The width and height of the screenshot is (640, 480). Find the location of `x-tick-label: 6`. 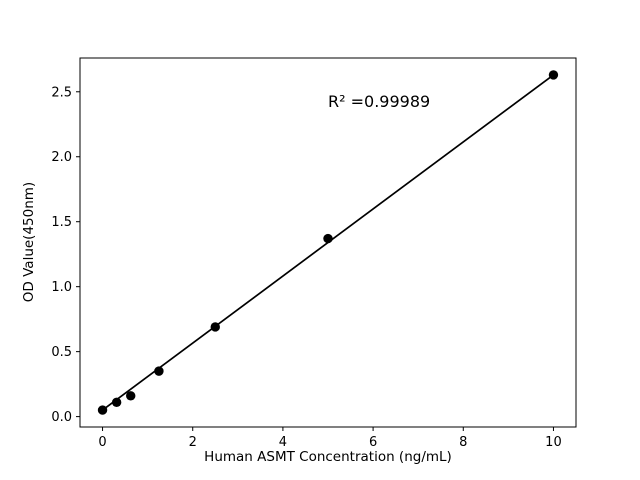

x-tick-label: 6 is located at coordinates (373, 442).